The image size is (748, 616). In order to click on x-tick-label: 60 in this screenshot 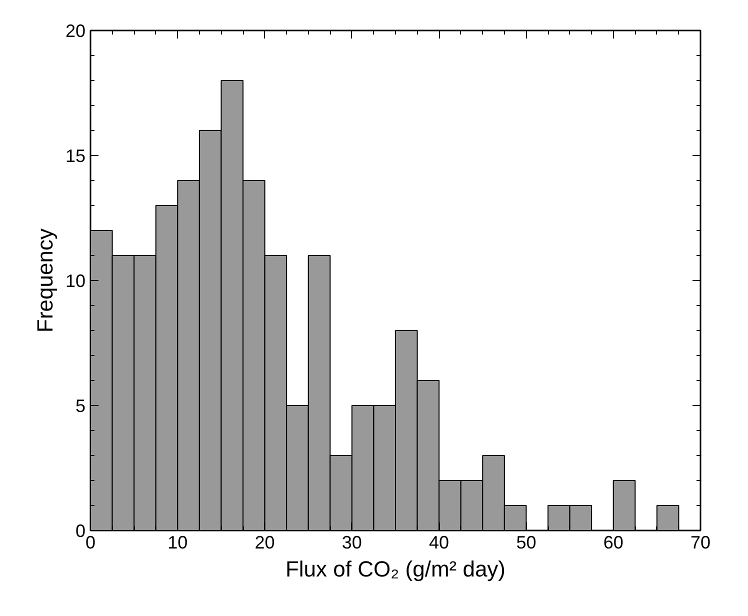, I will do `click(613, 542)`.